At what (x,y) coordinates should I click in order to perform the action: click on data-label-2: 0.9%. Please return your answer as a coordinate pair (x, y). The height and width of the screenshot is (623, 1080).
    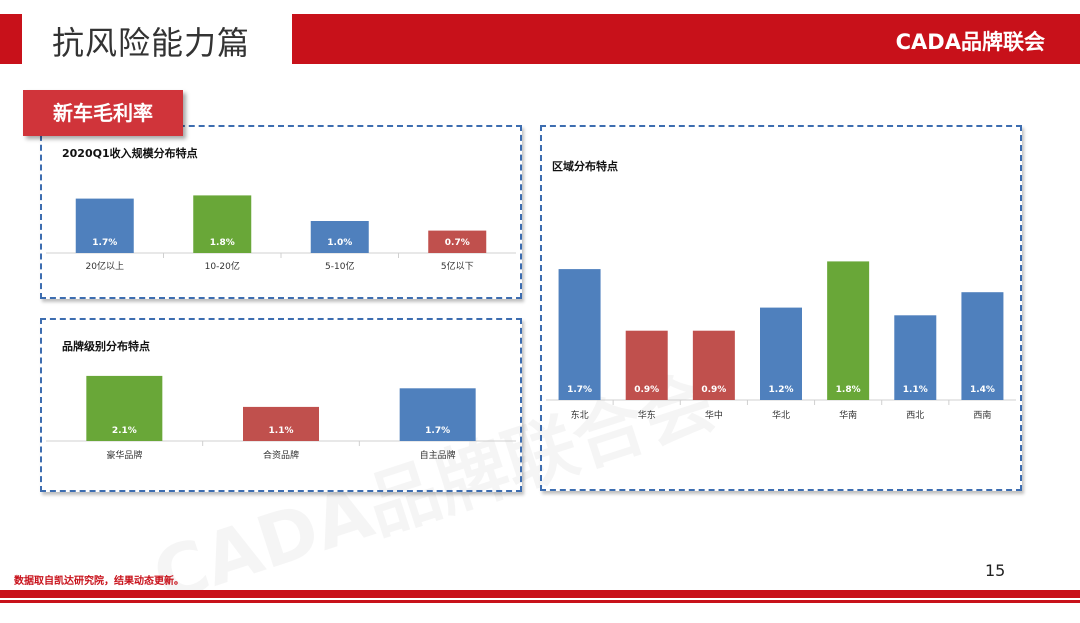
    Looking at the image, I should click on (713, 390).